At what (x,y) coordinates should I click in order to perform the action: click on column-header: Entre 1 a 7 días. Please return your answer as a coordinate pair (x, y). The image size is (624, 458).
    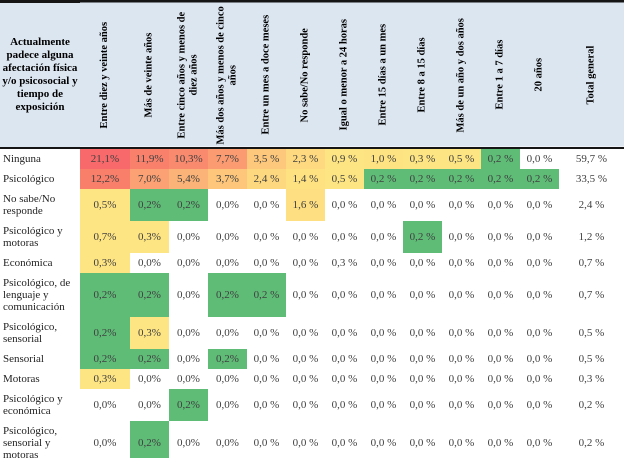
    Looking at the image, I should click on (500, 74).